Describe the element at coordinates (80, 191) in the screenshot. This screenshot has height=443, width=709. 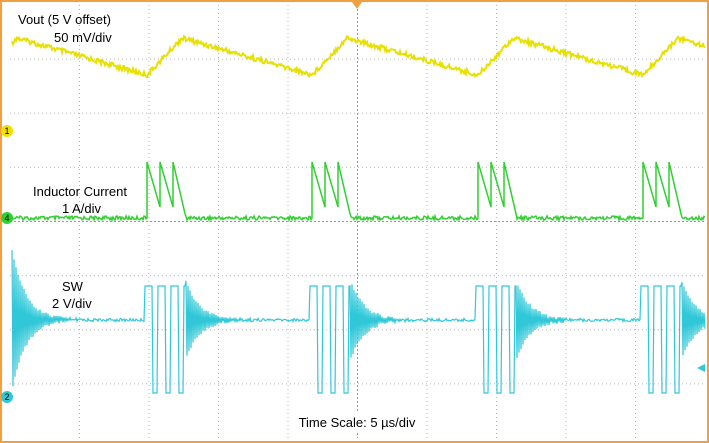
I see `trace-label: Inductor Current` at that location.